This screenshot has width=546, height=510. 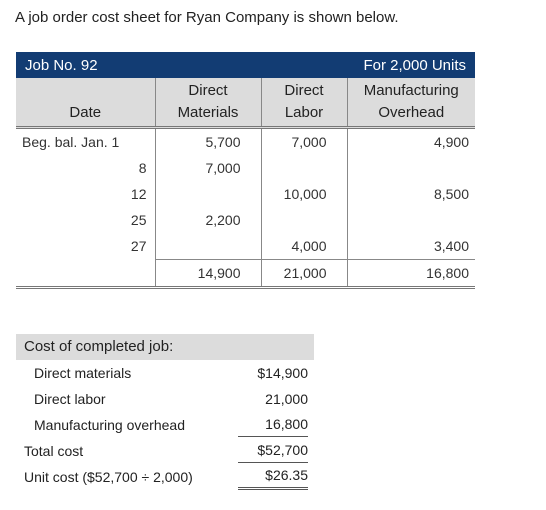 I want to click on row-date: 8, so click(x=142, y=168).